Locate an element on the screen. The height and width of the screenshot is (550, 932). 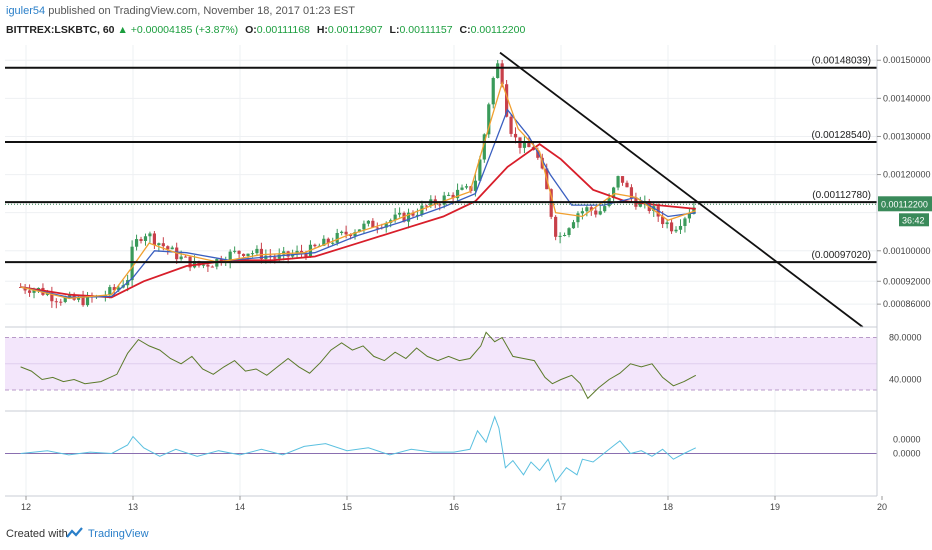
last-price-tag: 0.00112200 is located at coordinates (904, 204).